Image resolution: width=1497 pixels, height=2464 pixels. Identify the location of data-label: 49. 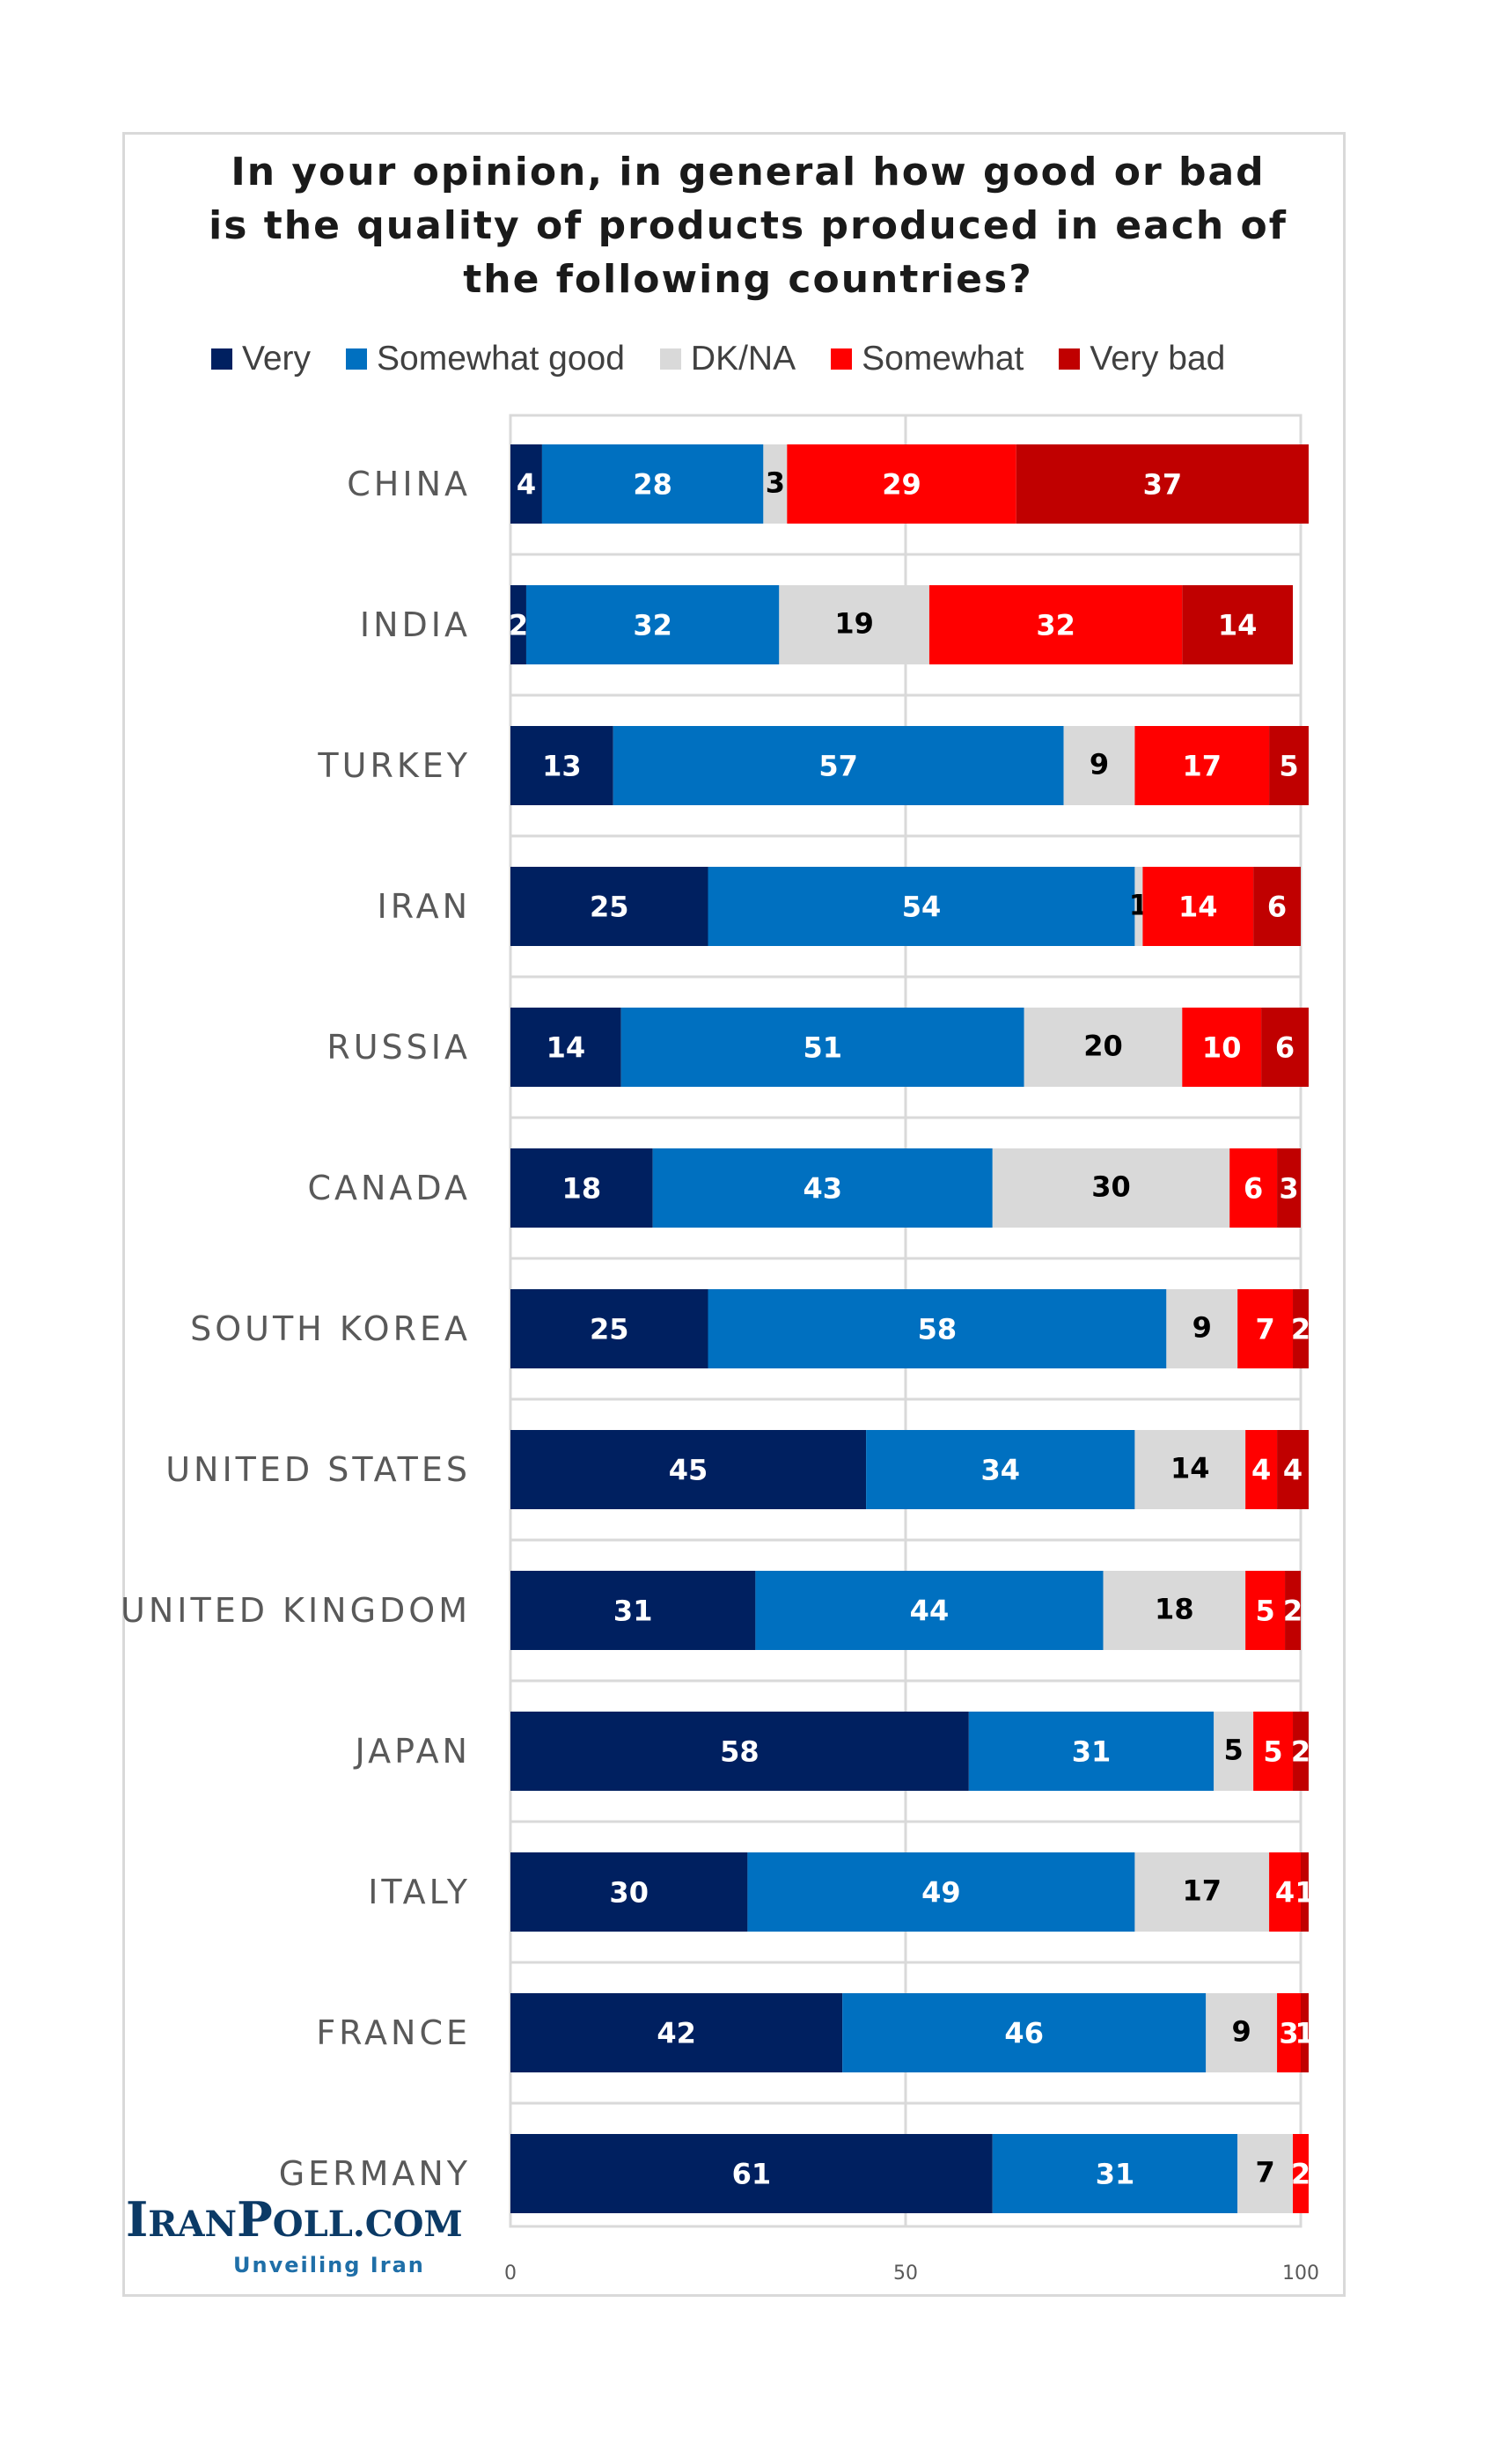
(941, 1893).